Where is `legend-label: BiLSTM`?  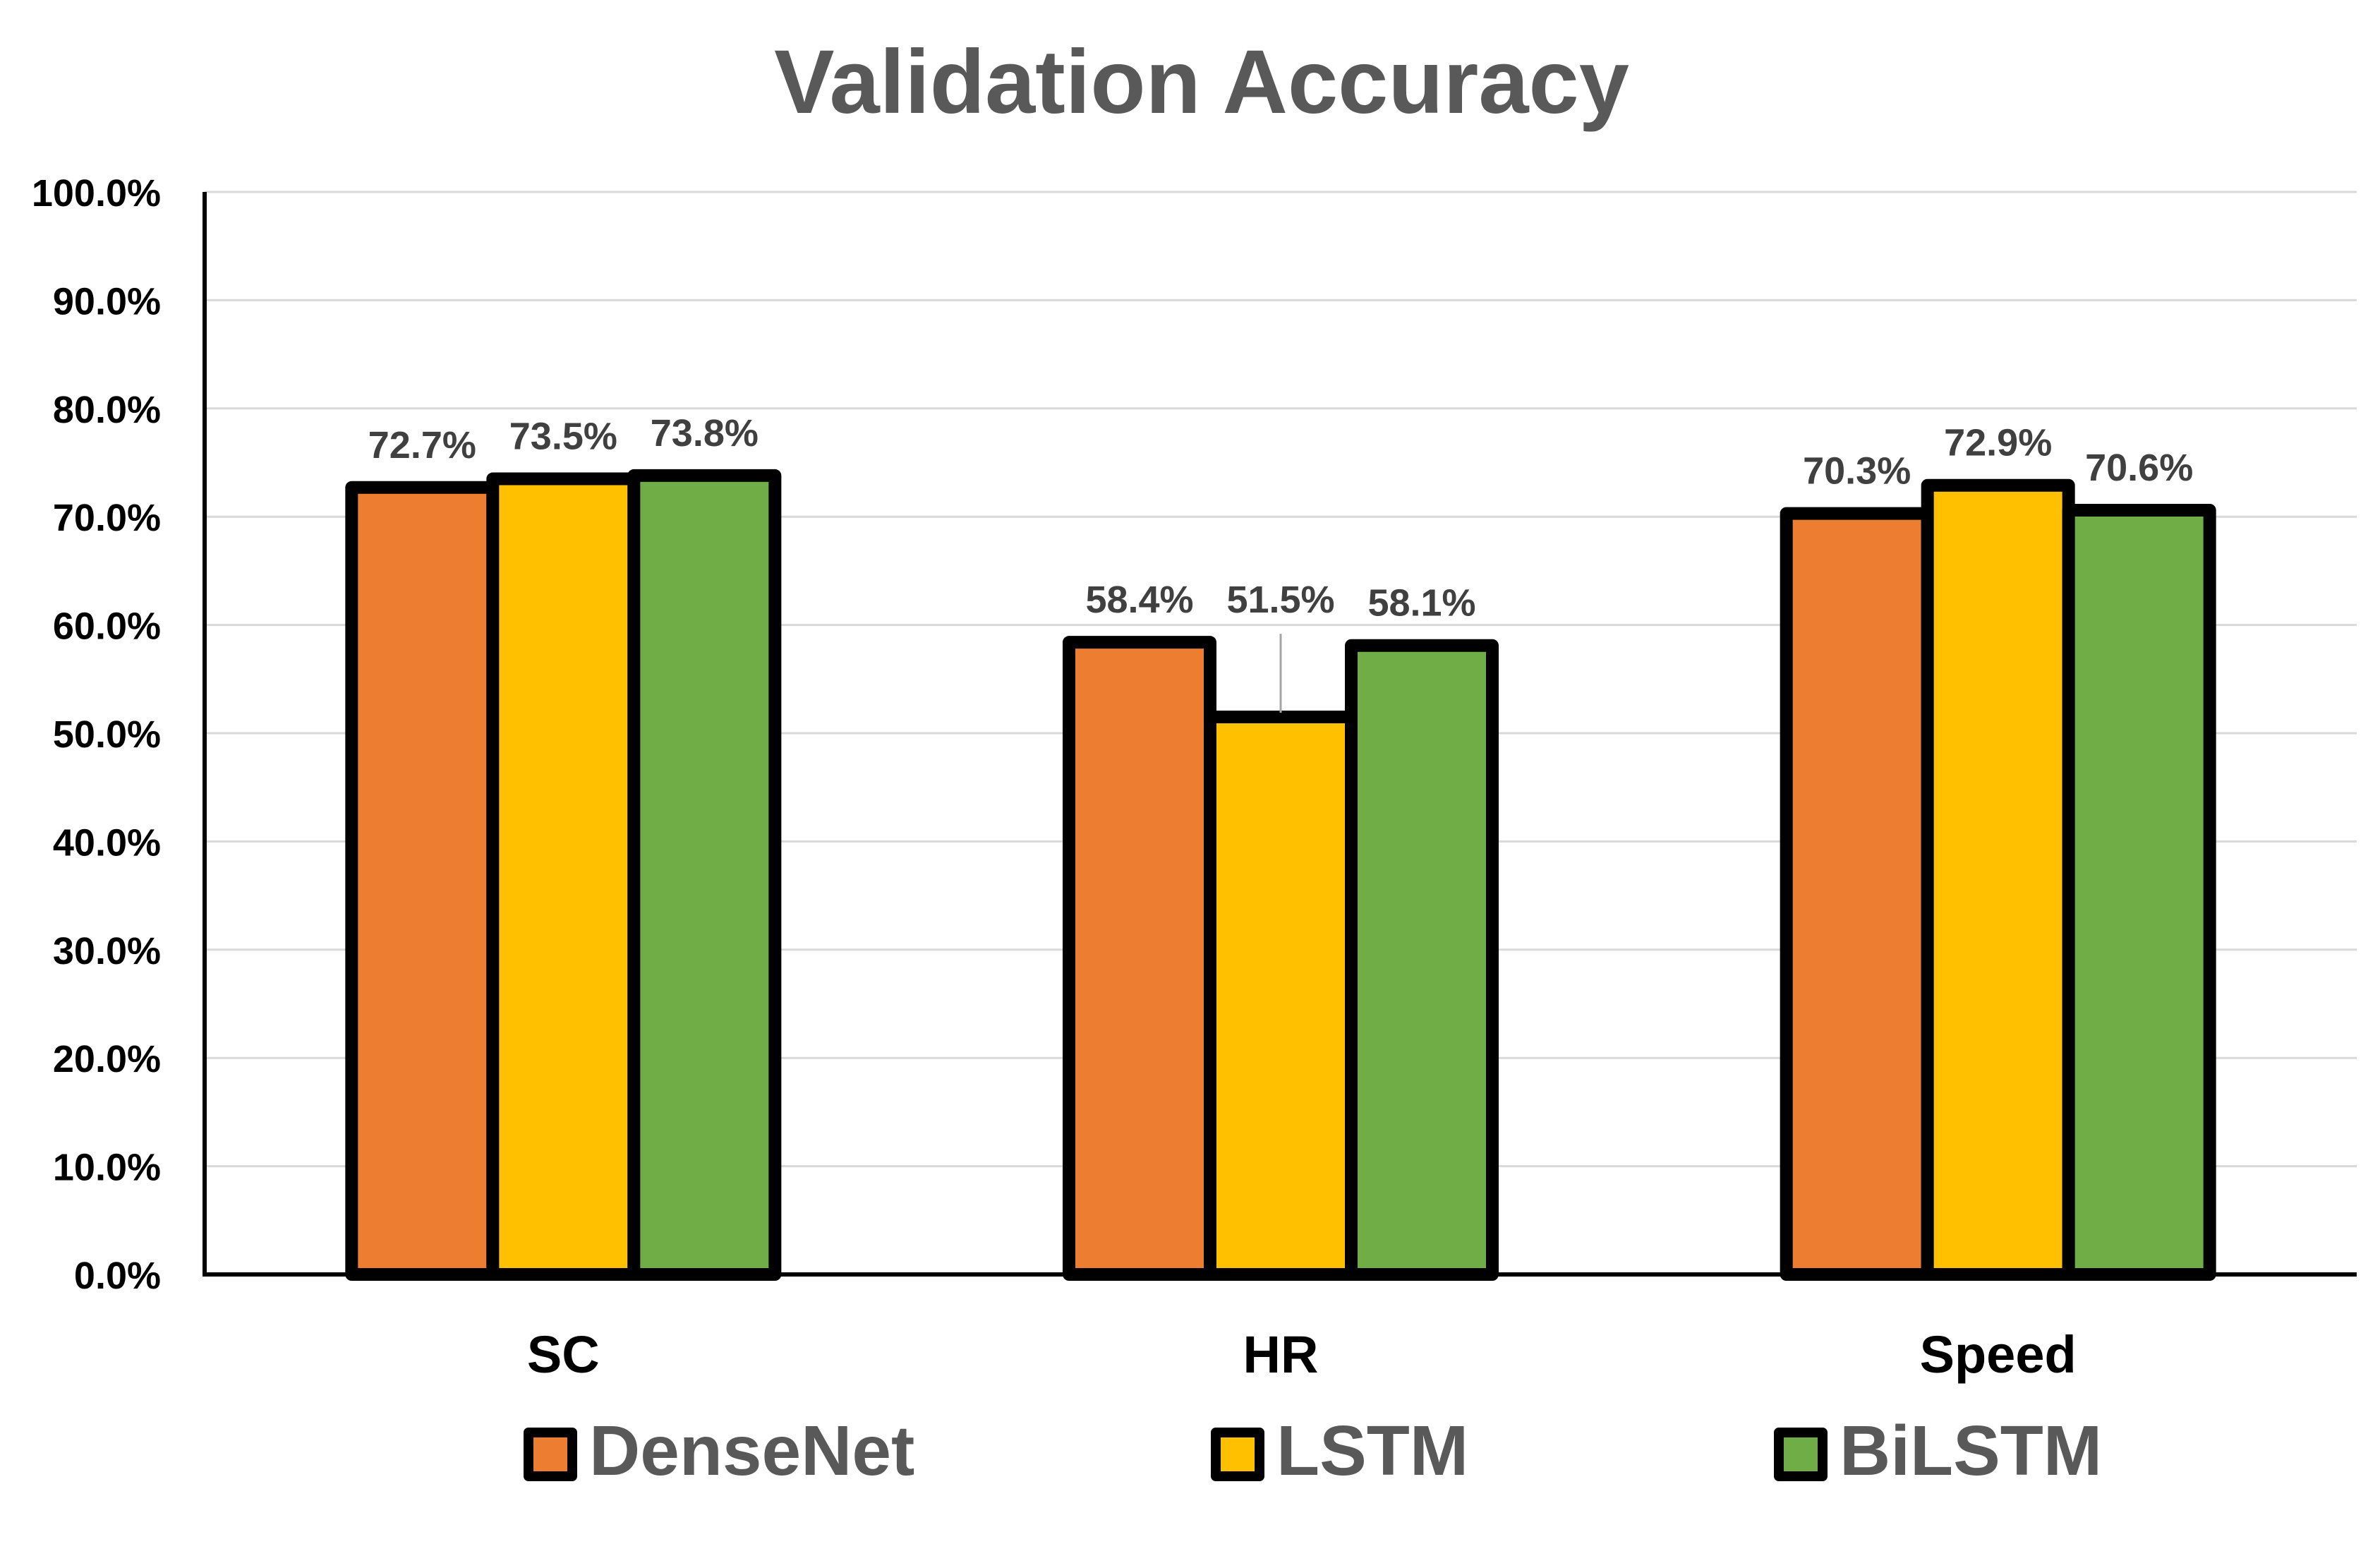 legend-label: BiLSTM is located at coordinates (1971, 1450).